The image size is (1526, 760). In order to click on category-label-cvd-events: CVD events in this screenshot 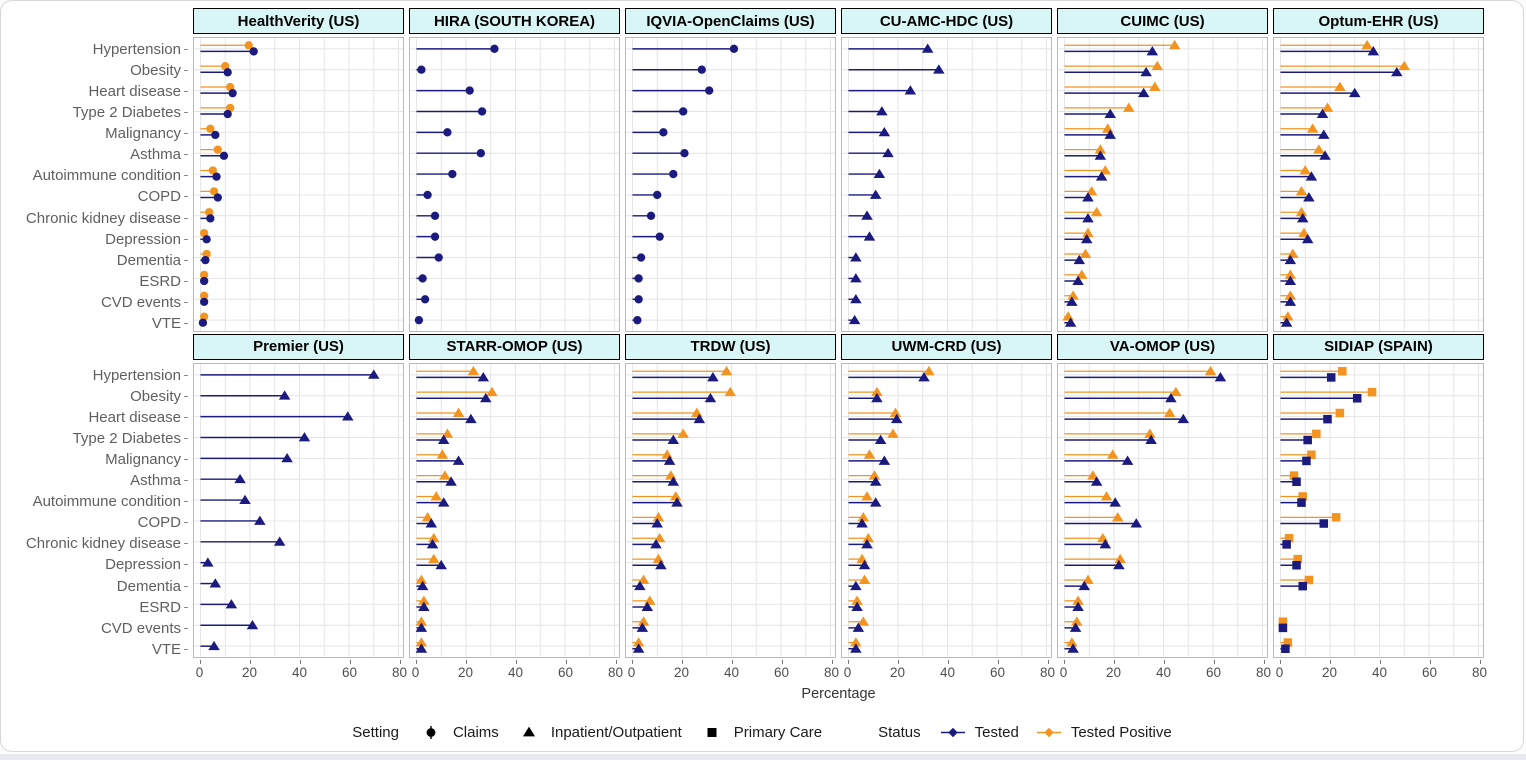, I will do `click(140, 628)`.